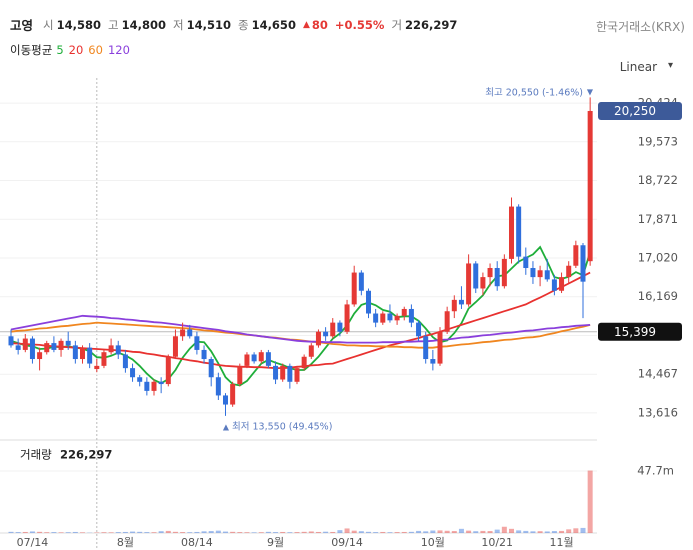  I want to click on exchange: 한국거래소(KRX), so click(640, 27).